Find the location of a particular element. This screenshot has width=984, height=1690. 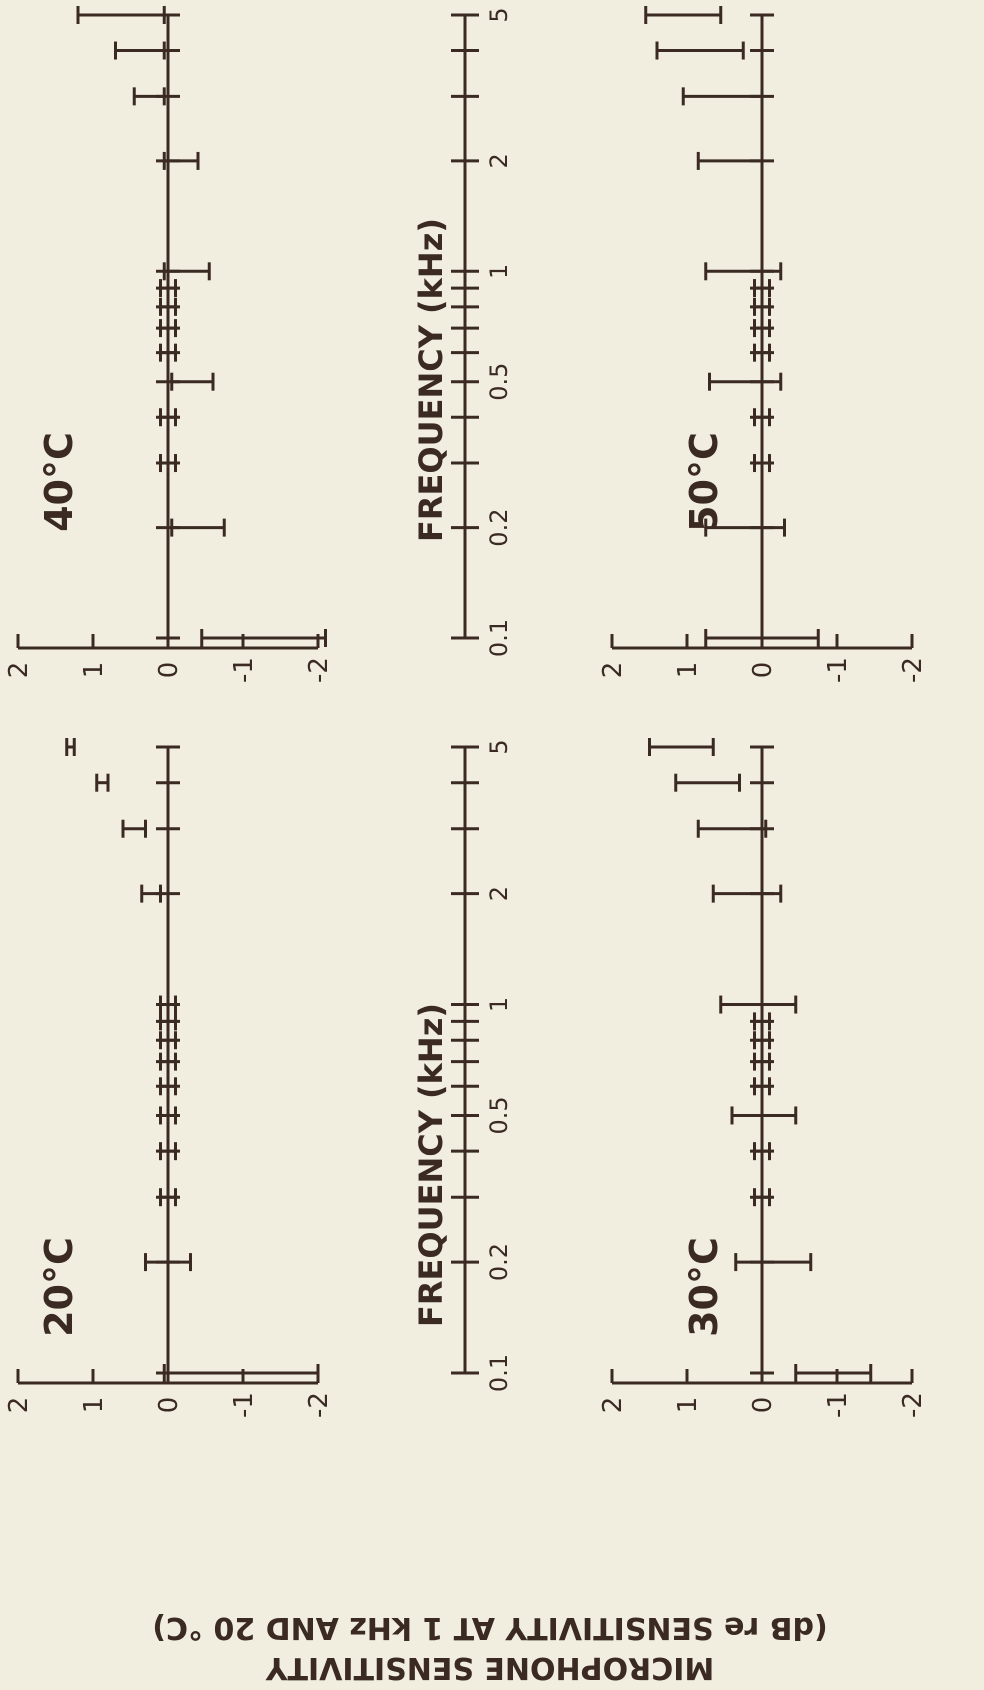

p40-db-tick-label: -1 is located at coordinates (244, 670).